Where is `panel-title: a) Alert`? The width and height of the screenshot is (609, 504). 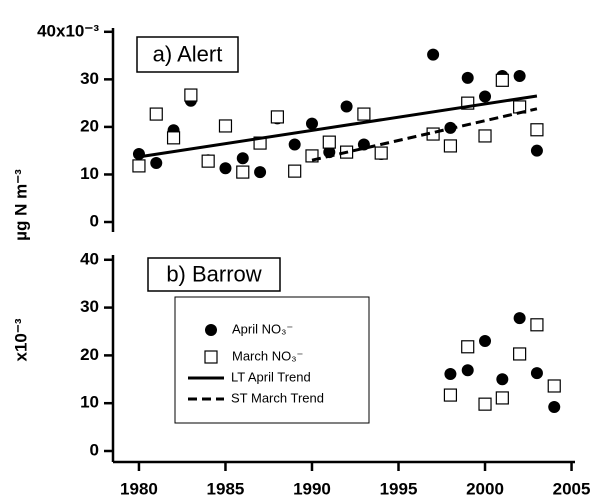
panel-title: a) Alert is located at coordinates (188, 53).